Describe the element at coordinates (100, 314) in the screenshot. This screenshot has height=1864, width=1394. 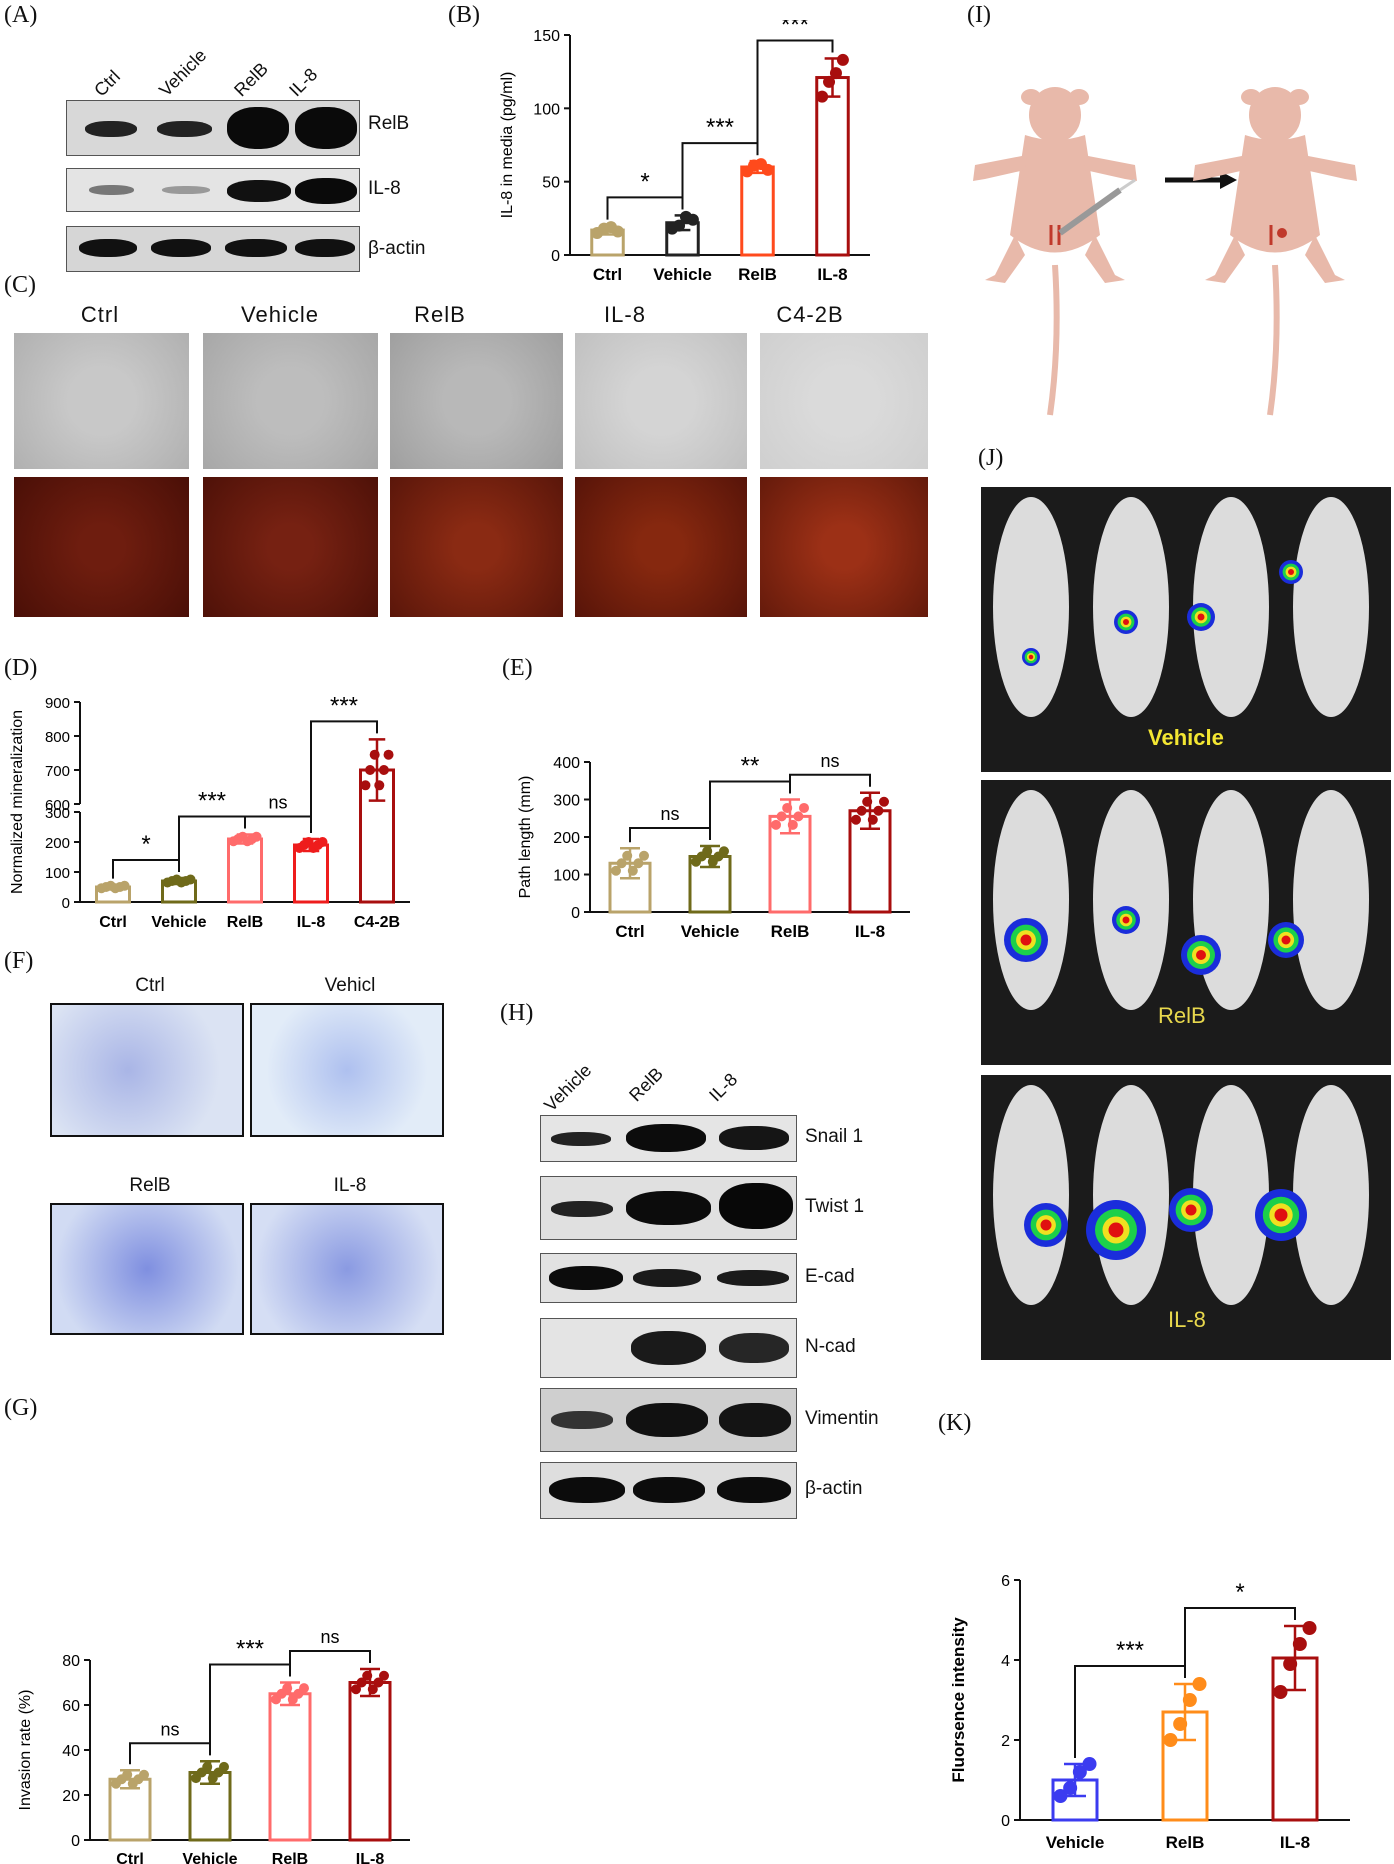
I see `micro-label-ctrl: Ctrl` at that location.